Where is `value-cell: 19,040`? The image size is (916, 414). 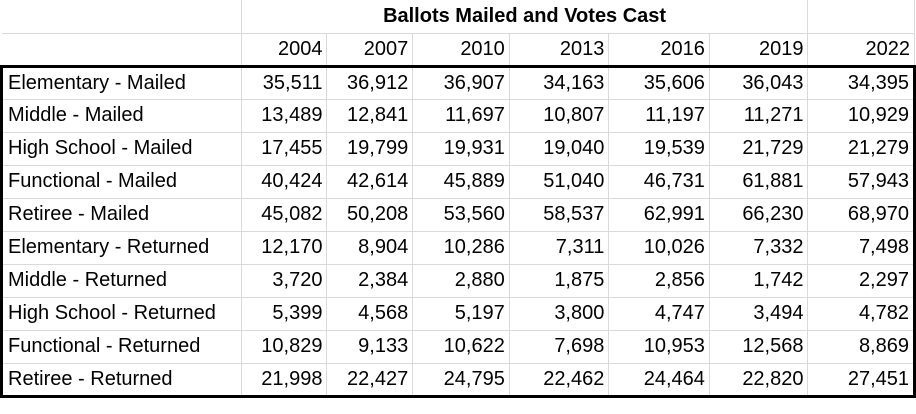 value-cell: 19,040 is located at coordinates (559, 148).